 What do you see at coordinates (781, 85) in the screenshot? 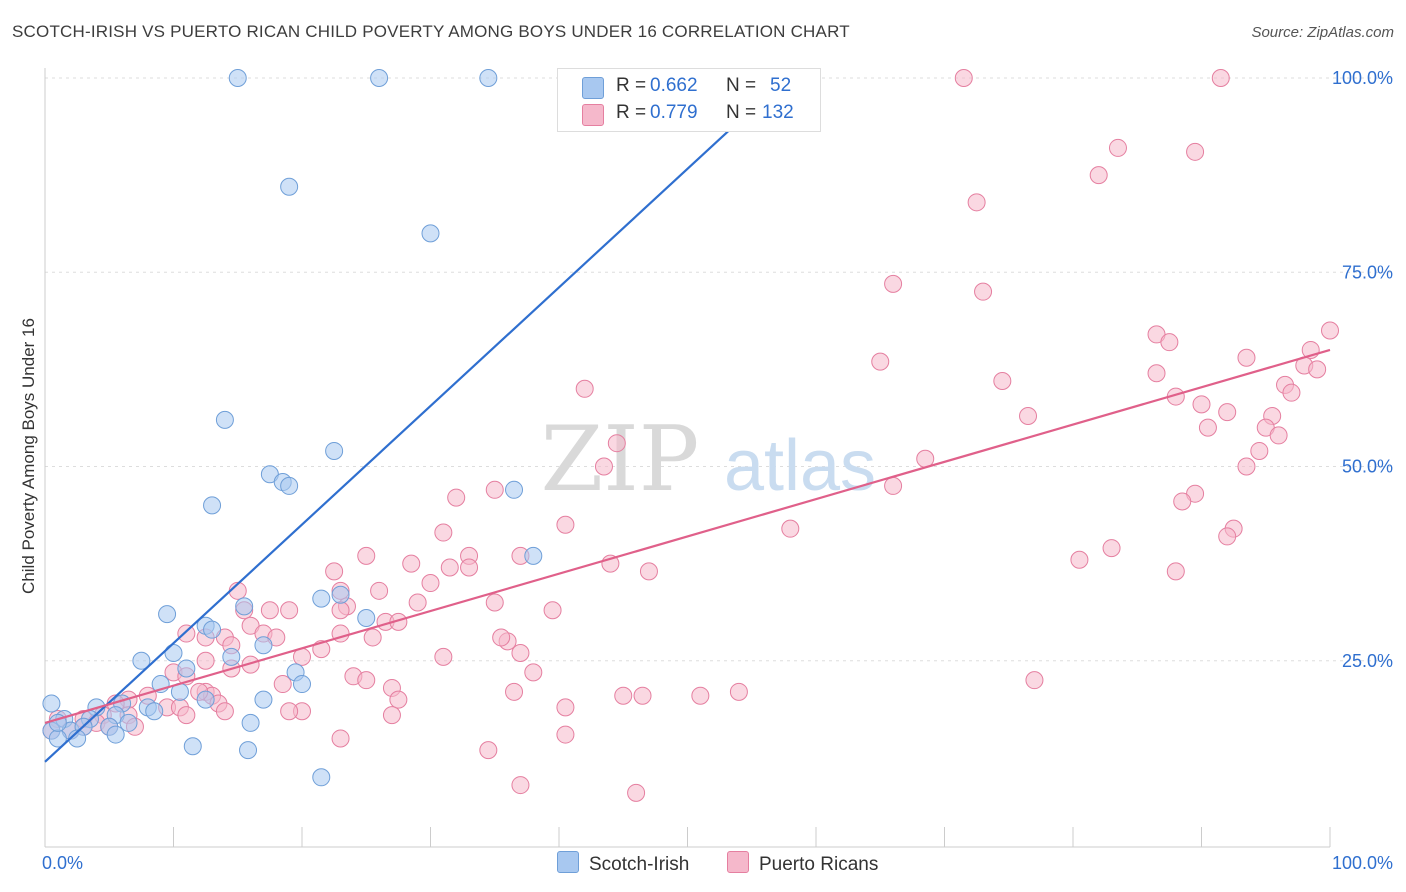
I see `legend-n-value-scotch-irish: 52` at bounding box center [781, 85].